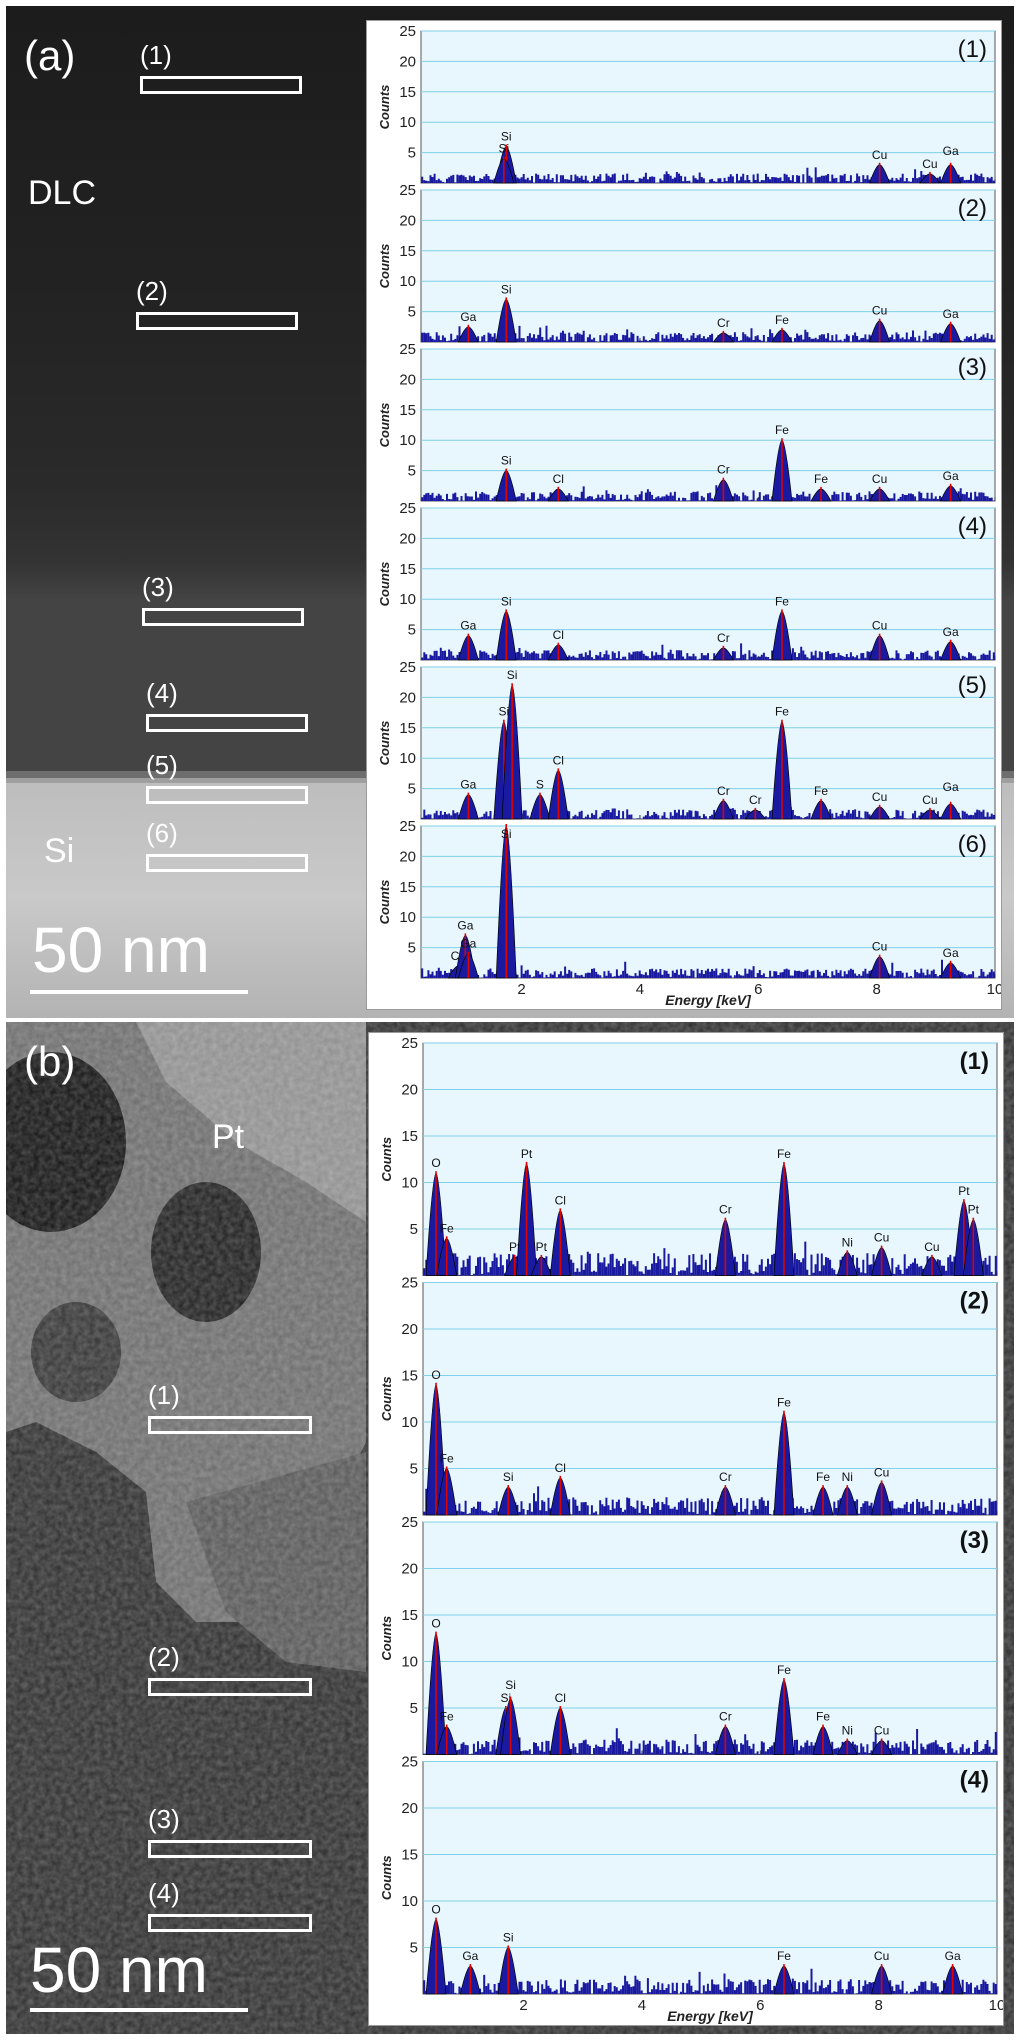 The width and height of the screenshot is (1024, 2042). What do you see at coordinates (972, 208) in the screenshot?
I see `spectrum-label: (2)` at bounding box center [972, 208].